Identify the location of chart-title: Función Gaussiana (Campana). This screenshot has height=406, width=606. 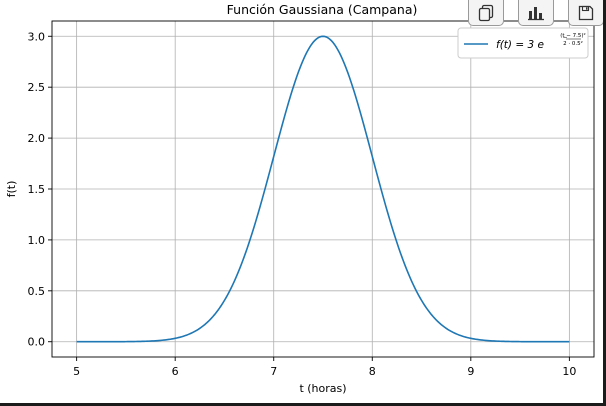
(322, 9).